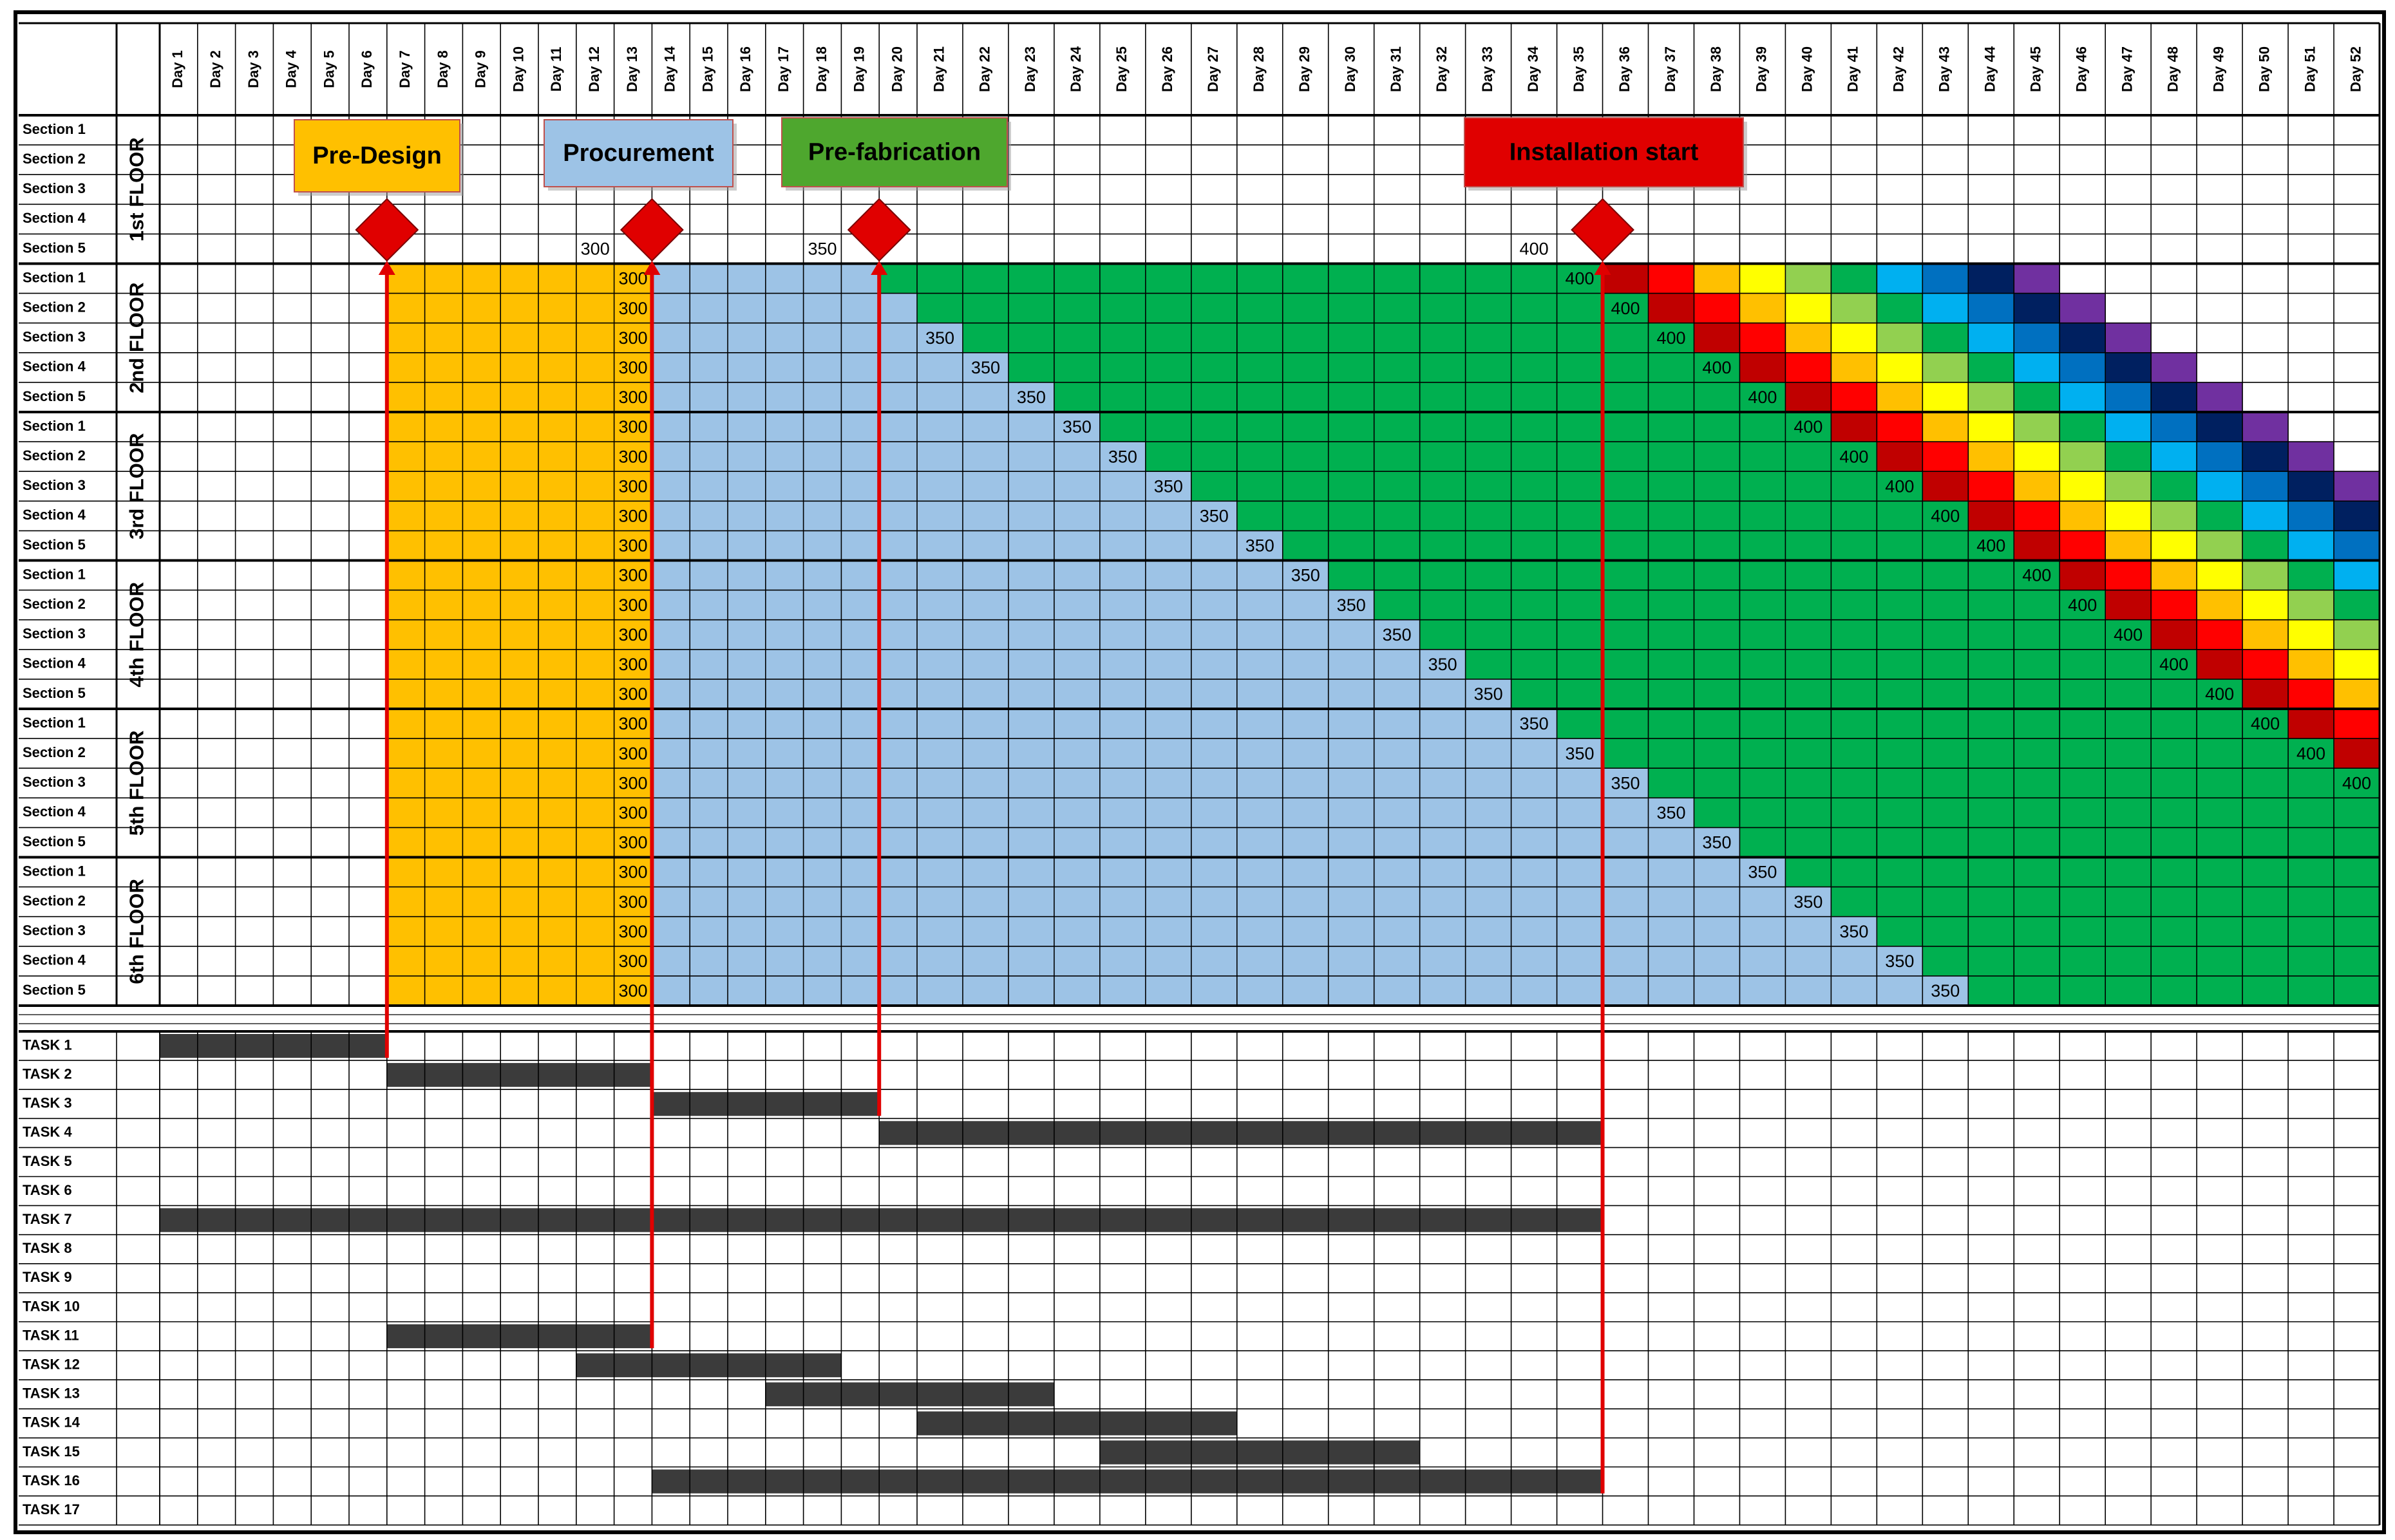  I want to click on day-label: Day 5, so click(329, 69).